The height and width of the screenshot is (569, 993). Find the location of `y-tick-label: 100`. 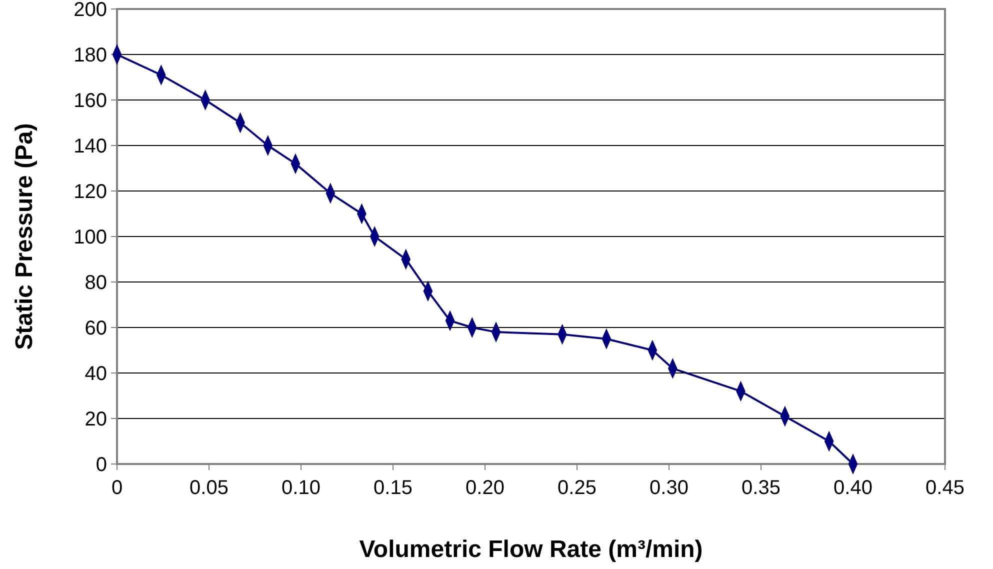

y-tick-label: 100 is located at coordinates (90, 237).